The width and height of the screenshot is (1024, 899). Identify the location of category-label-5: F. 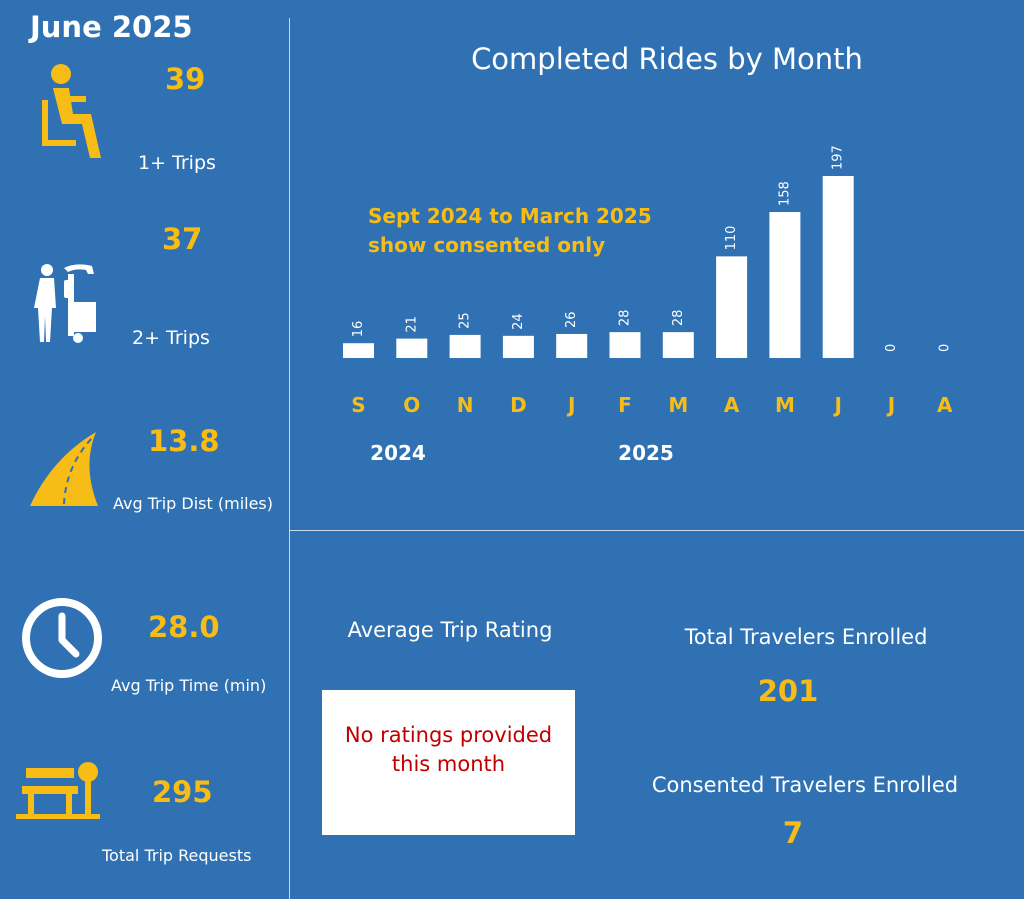
(625, 405).